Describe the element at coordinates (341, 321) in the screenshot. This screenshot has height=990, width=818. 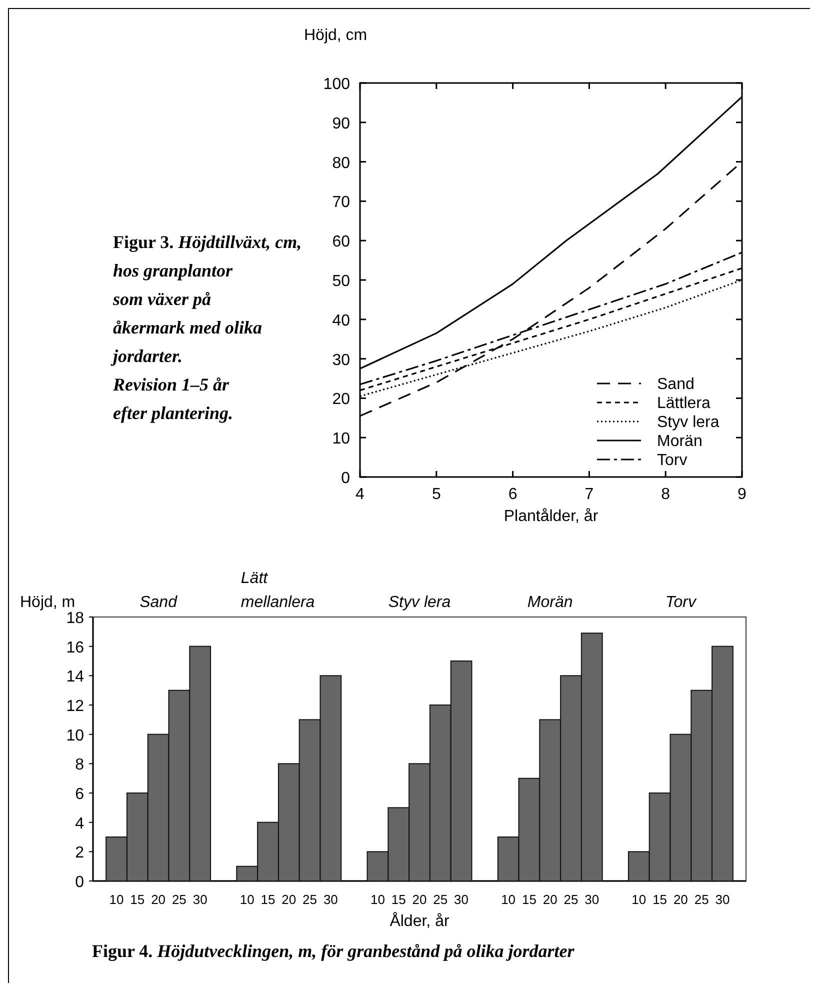
I see `y-tick-label: 40` at that location.